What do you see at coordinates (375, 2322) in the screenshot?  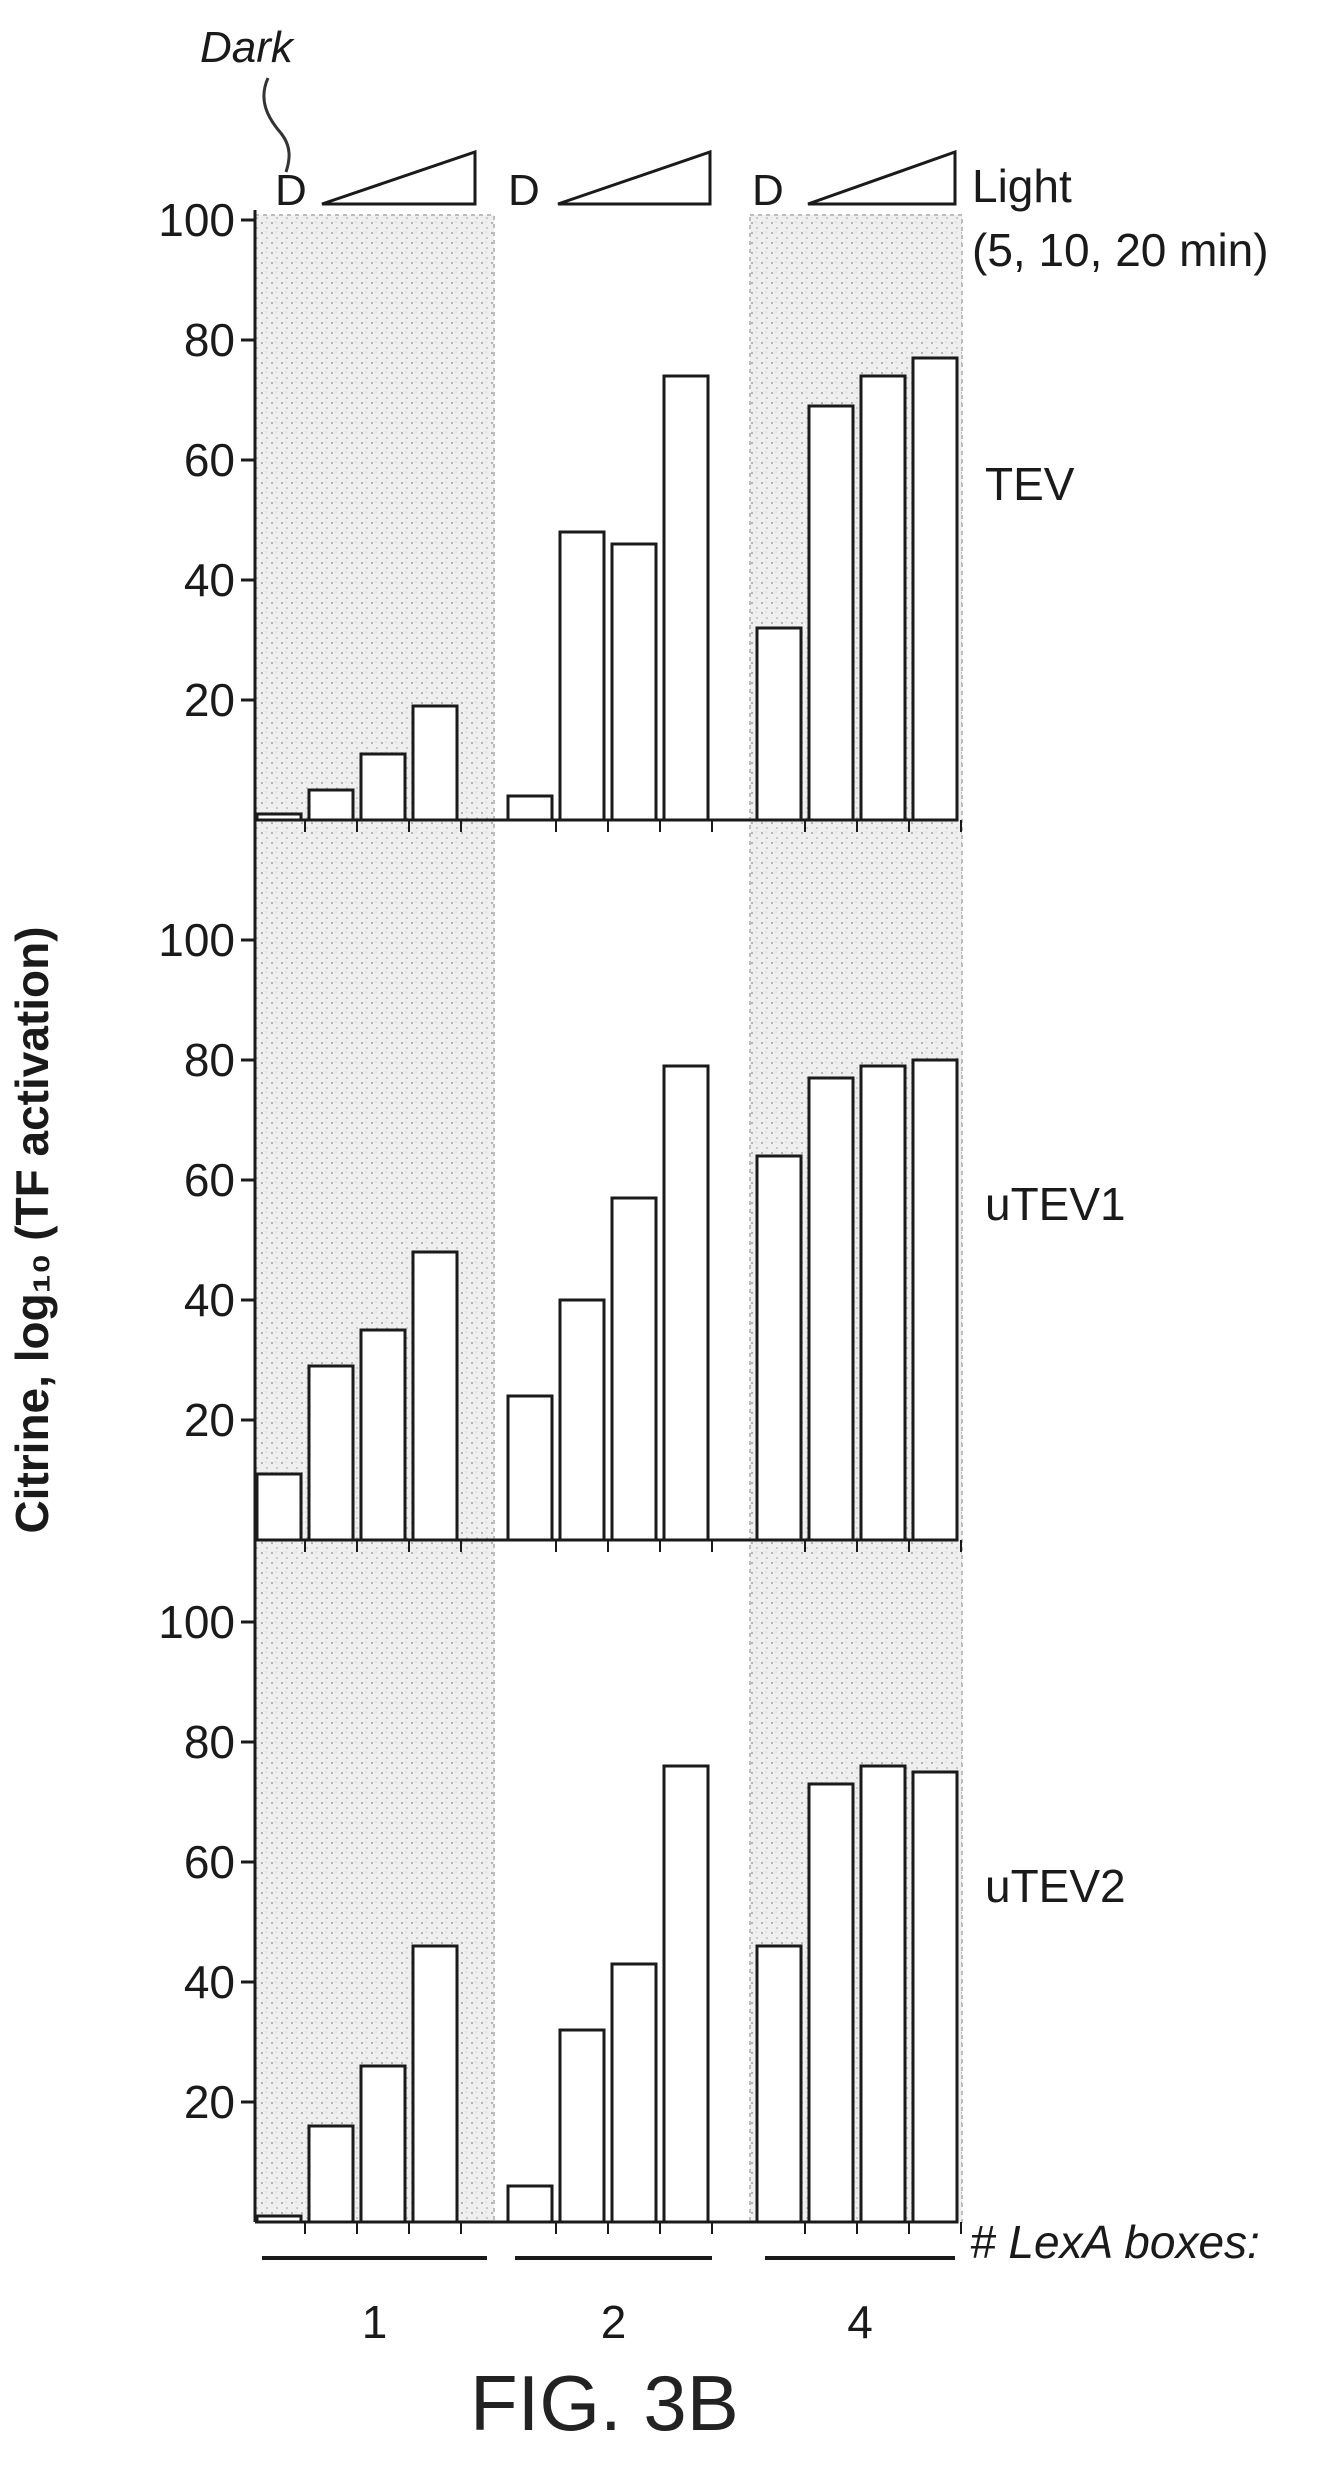 I see `group-label-1: 1` at bounding box center [375, 2322].